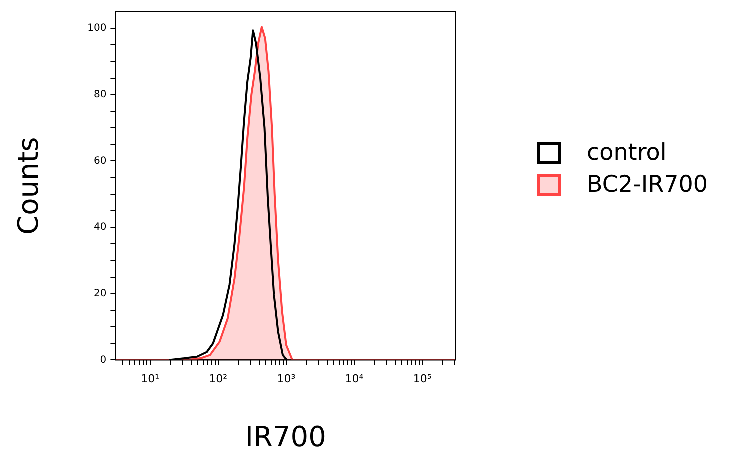 This screenshot has width=741, height=460. What do you see at coordinates (97, 28) in the screenshot?
I see `y-tick-label: 100` at bounding box center [97, 28].